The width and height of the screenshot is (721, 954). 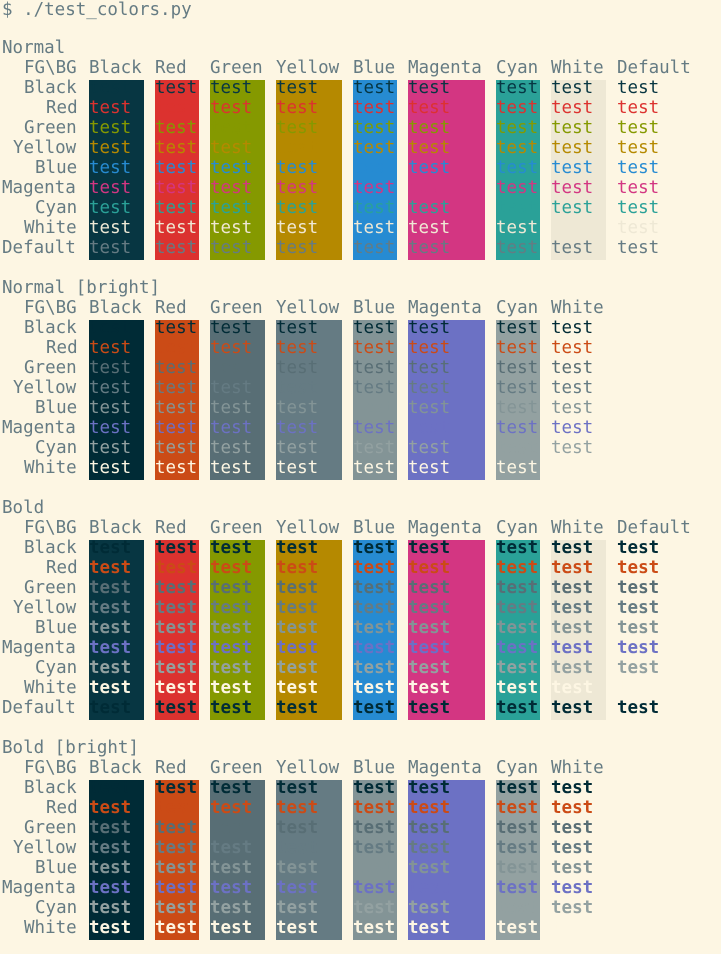 I want to click on bg-block-black, so click(x=116, y=170).